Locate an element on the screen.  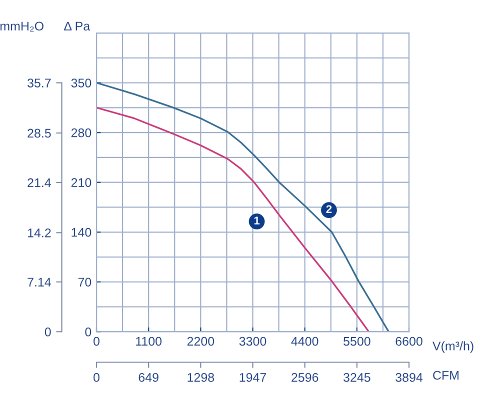
x-axis-title: V(m³/h) is located at coordinates (453, 347).